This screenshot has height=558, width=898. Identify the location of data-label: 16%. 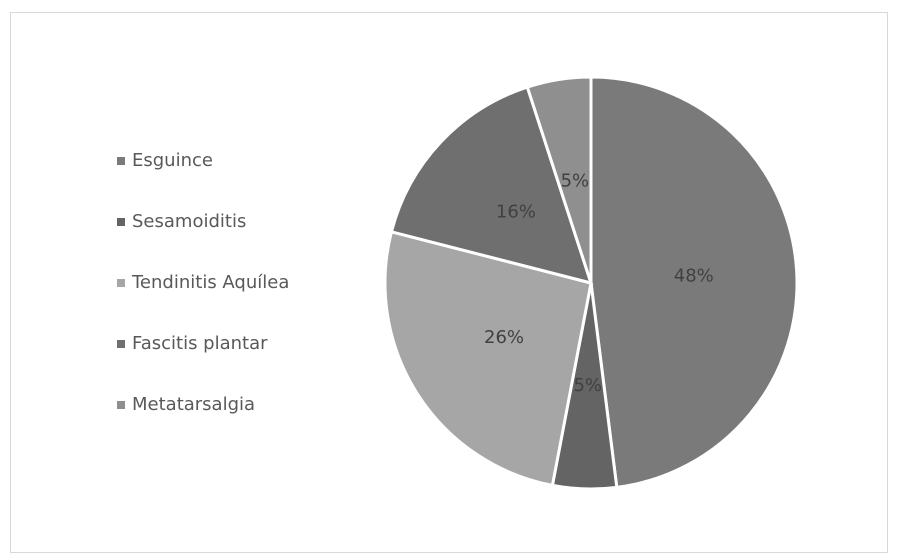
(516, 211).